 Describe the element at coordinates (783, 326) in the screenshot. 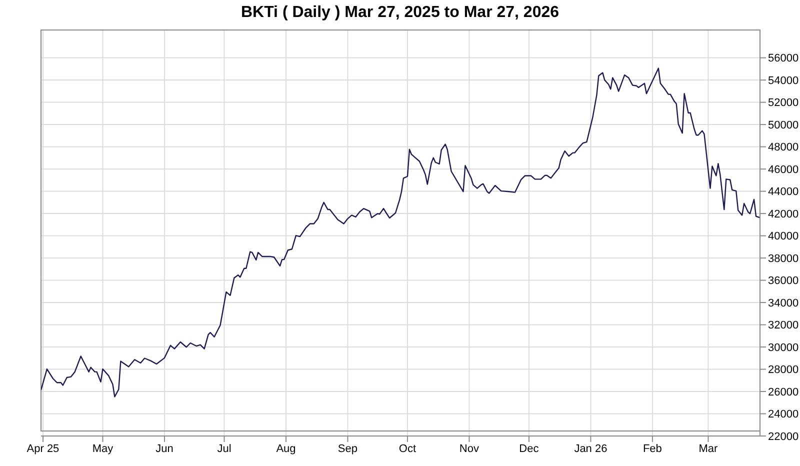

I see `y-tick-label: 32000` at that location.